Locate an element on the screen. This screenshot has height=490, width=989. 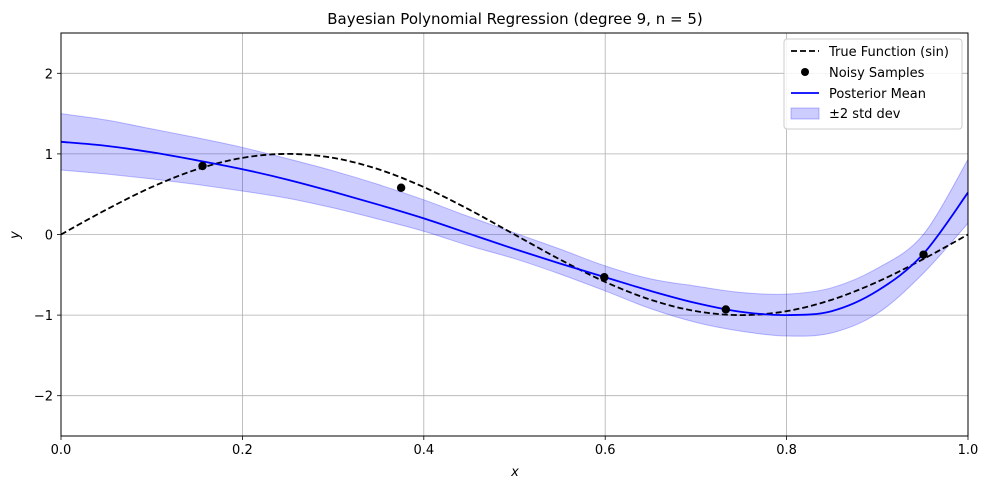
x-tick-label: 0.4 is located at coordinates (423, 450).